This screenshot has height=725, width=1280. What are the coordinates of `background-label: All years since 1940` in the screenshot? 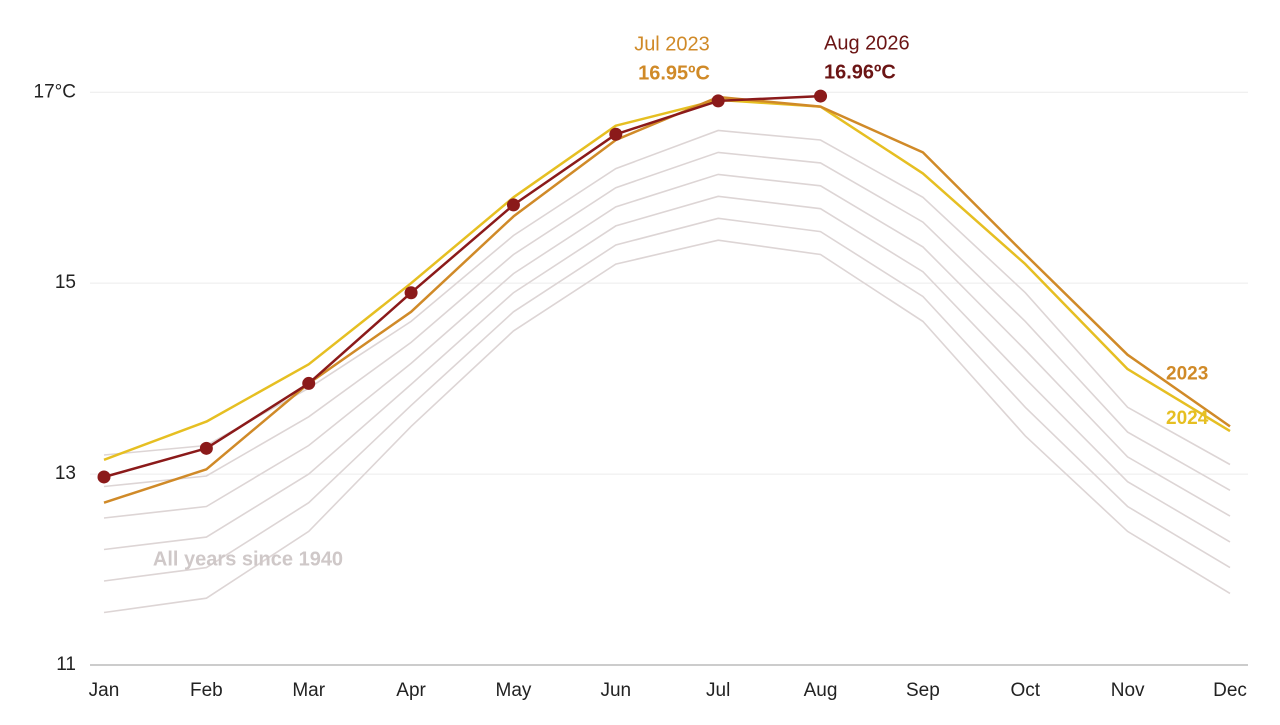 It's located at (248, 559).